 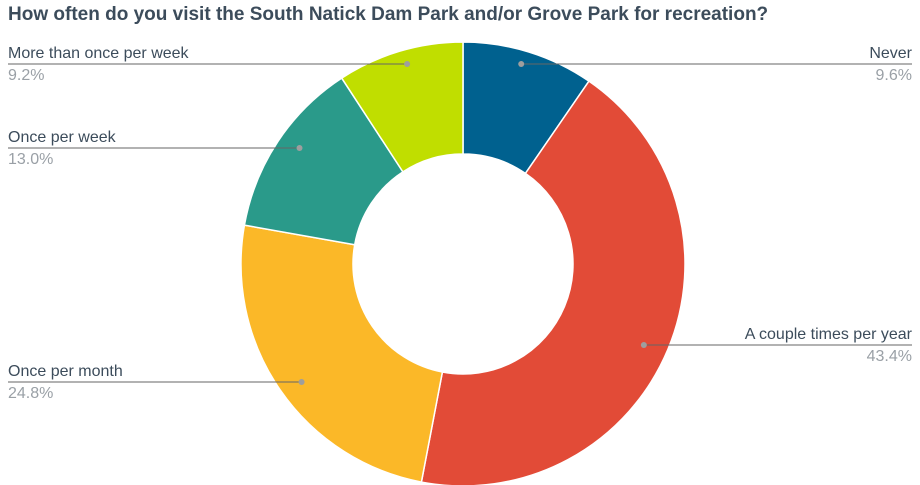 I want to click on slice-once-per-month, so click(x=342, y=353).